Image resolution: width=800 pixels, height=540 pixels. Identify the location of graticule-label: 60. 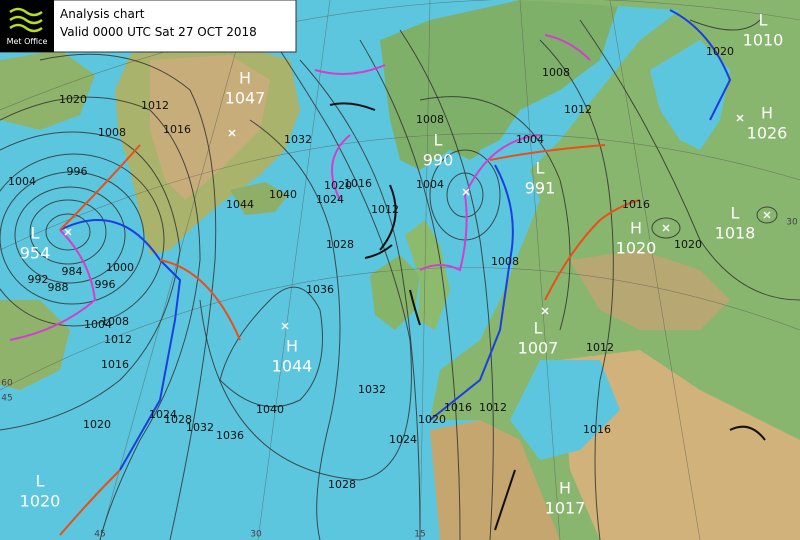
(7, 384).